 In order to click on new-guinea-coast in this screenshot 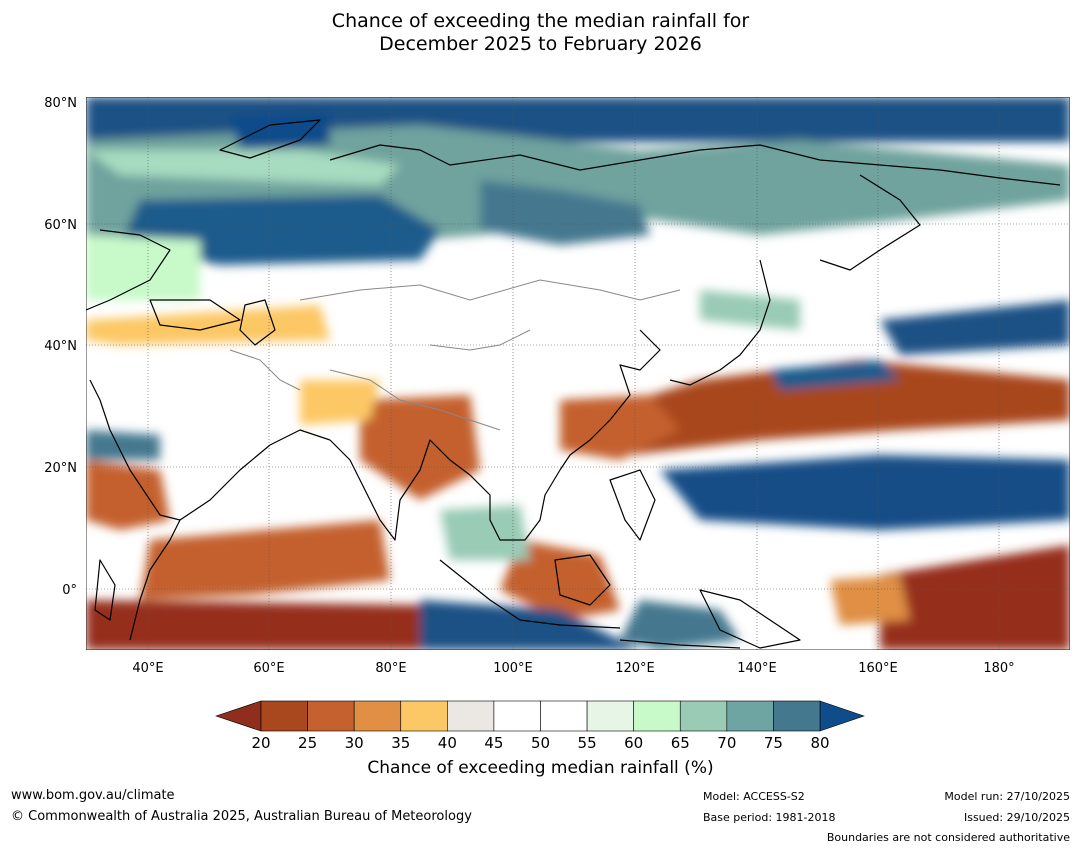, I will do `click(750, 619)`.